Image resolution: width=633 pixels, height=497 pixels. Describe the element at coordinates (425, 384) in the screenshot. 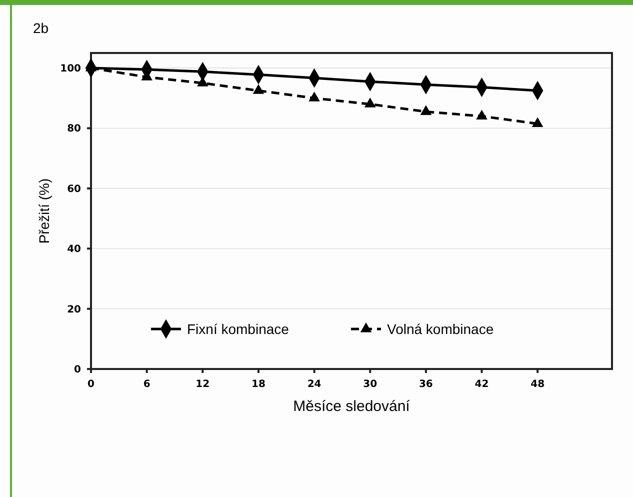

I see `x-tick-label: 36` at that location.